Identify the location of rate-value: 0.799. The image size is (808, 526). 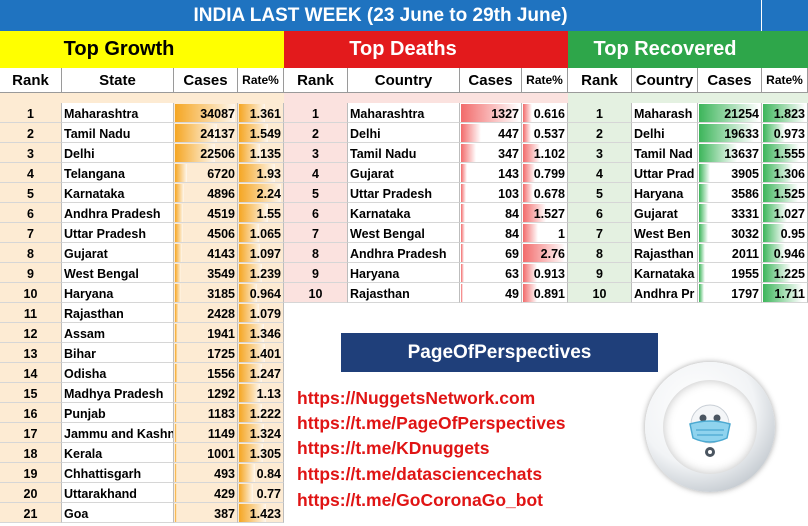
(549, 174).